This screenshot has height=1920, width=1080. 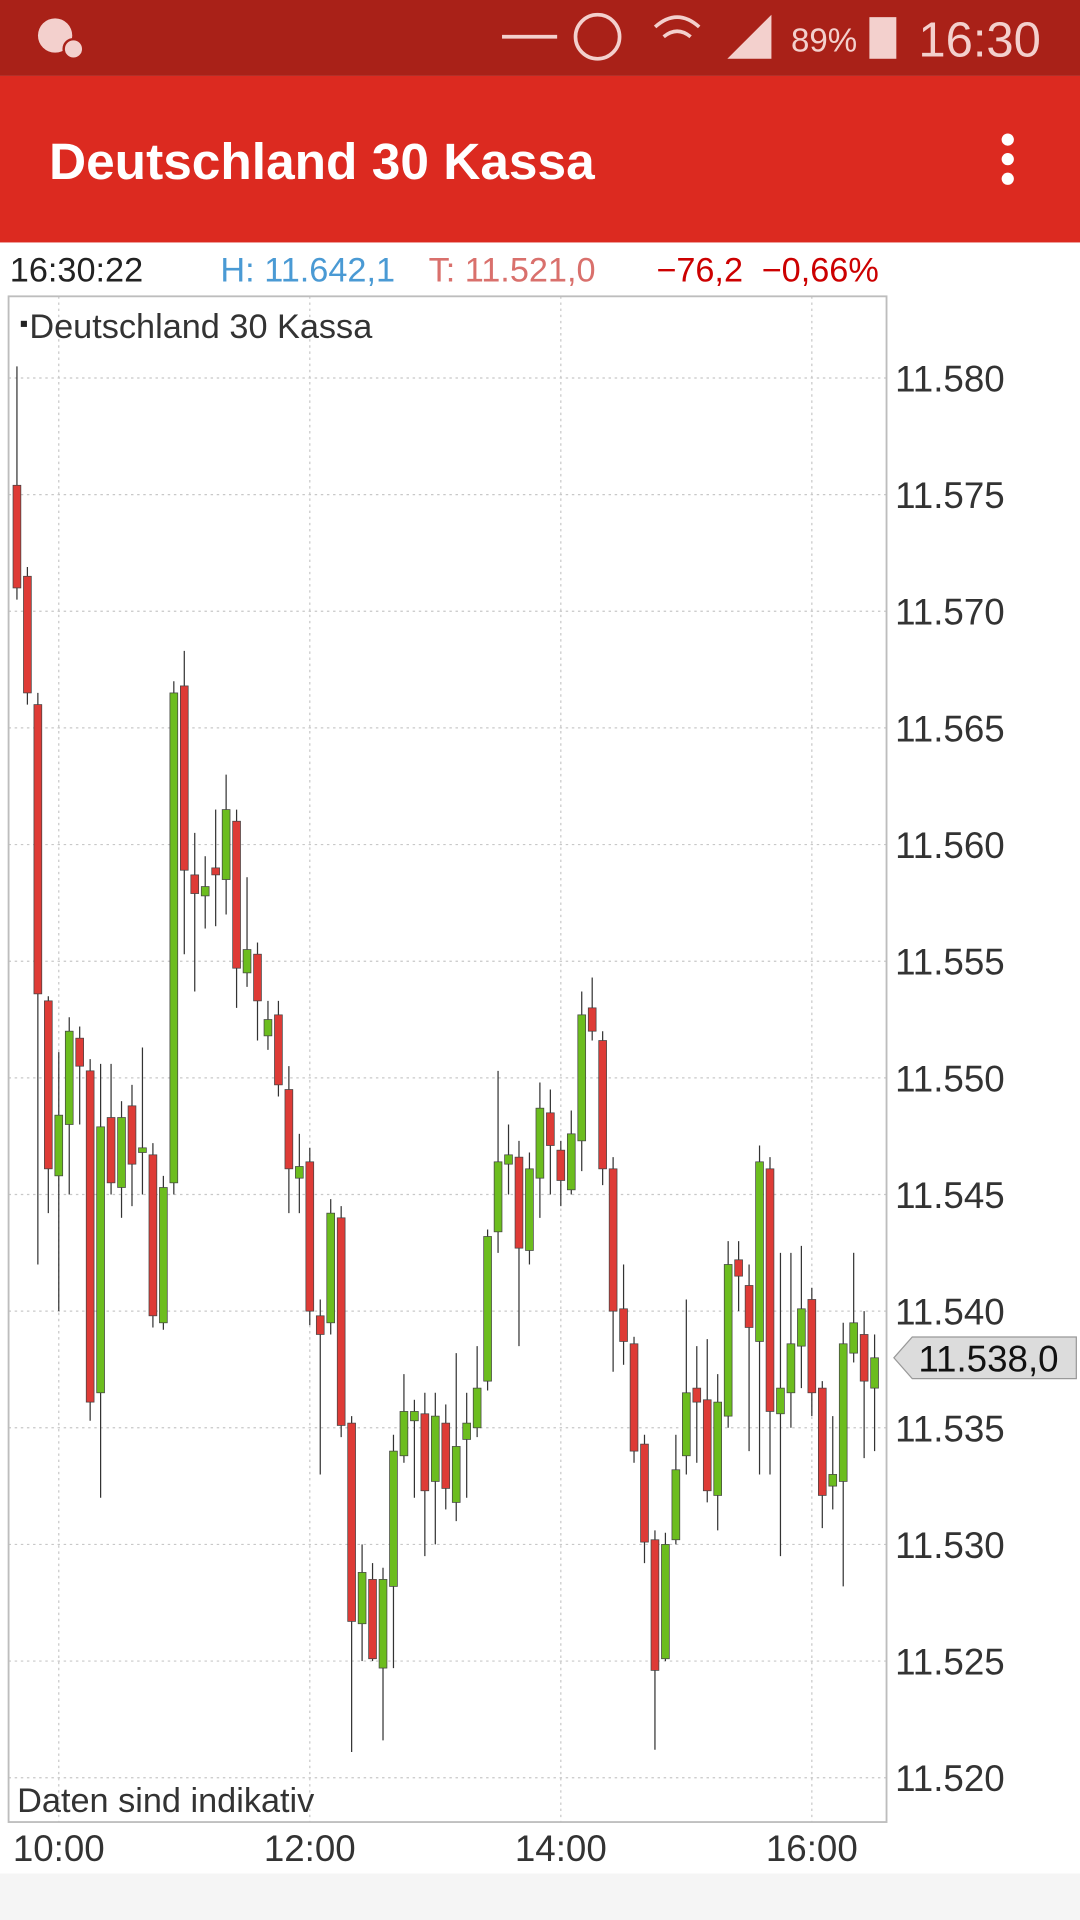 What do you see at coordinates (950, 495) in the screenshot?
I see `y-tick-label: 11.575` at bounding box center [950, 495].